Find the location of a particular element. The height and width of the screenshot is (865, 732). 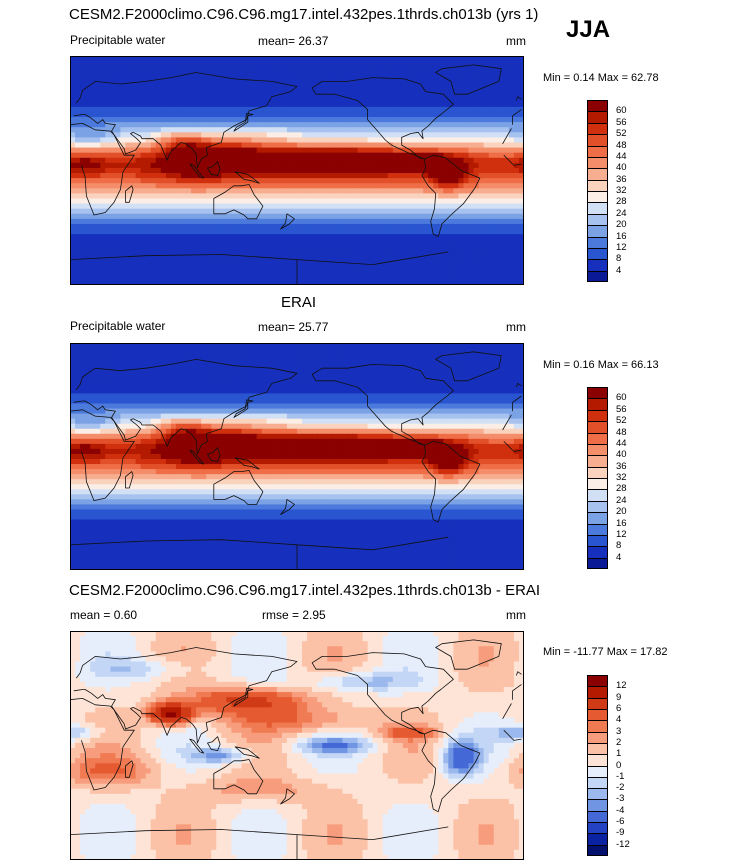

min-max-label: Min = -11.77 Max = 17.82 is located at coordinates (605, 652).